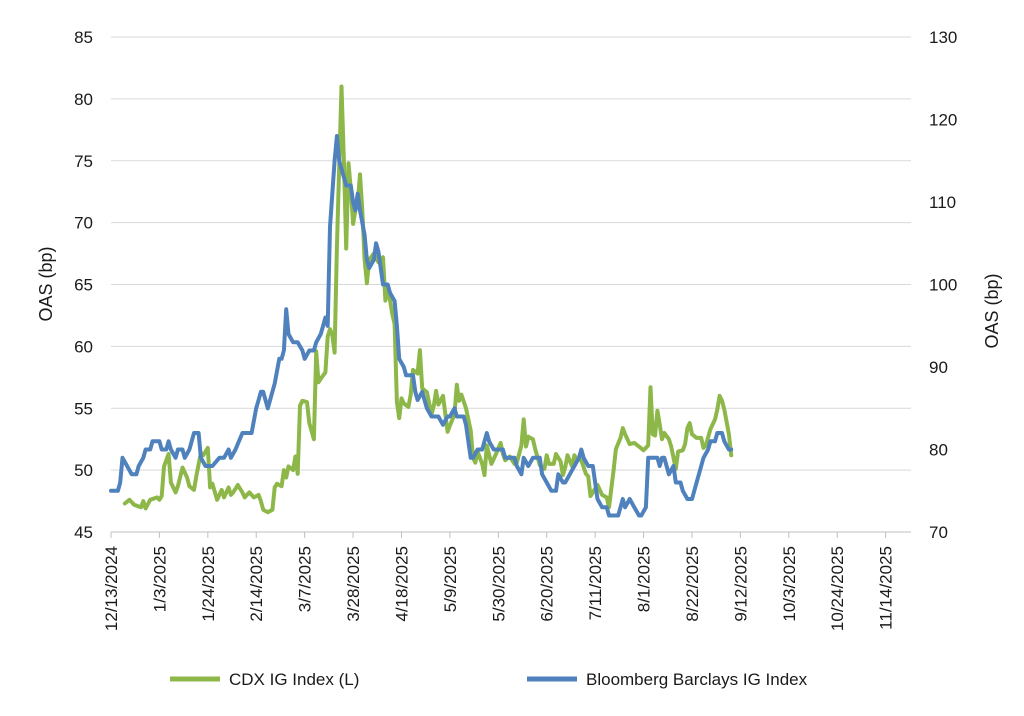  What do you see at coordinates (83, 37) in the screenshot?
I see `left-tick-label: 85` at bounding box center [83, 37].